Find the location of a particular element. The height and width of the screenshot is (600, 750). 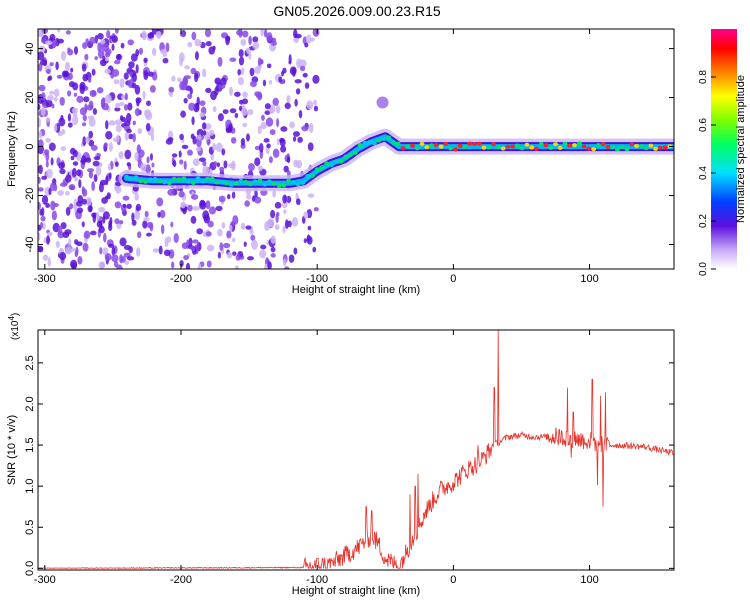

x-tick-label: -100 is located at coordinates (317, 279).